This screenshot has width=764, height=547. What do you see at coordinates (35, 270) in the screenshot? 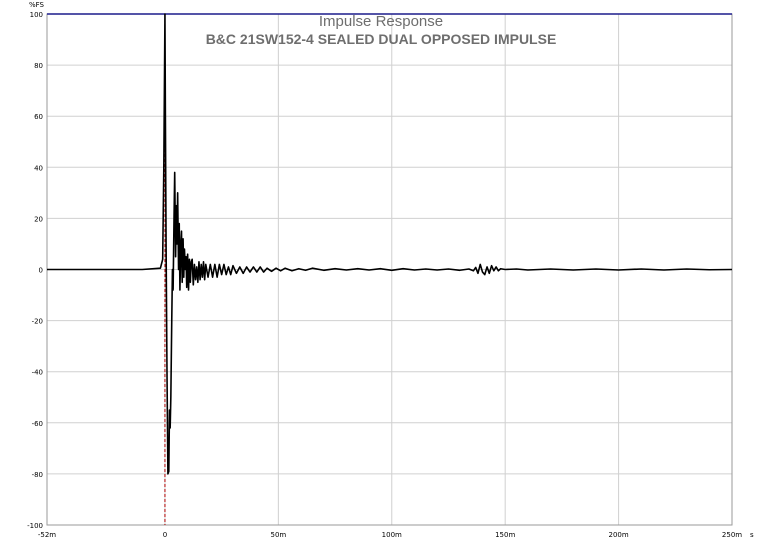
I see `y-tick-labels: 100 80 60 40 20 0 -20 -40 -60 -80 -100` at bounding box center [35, 270].